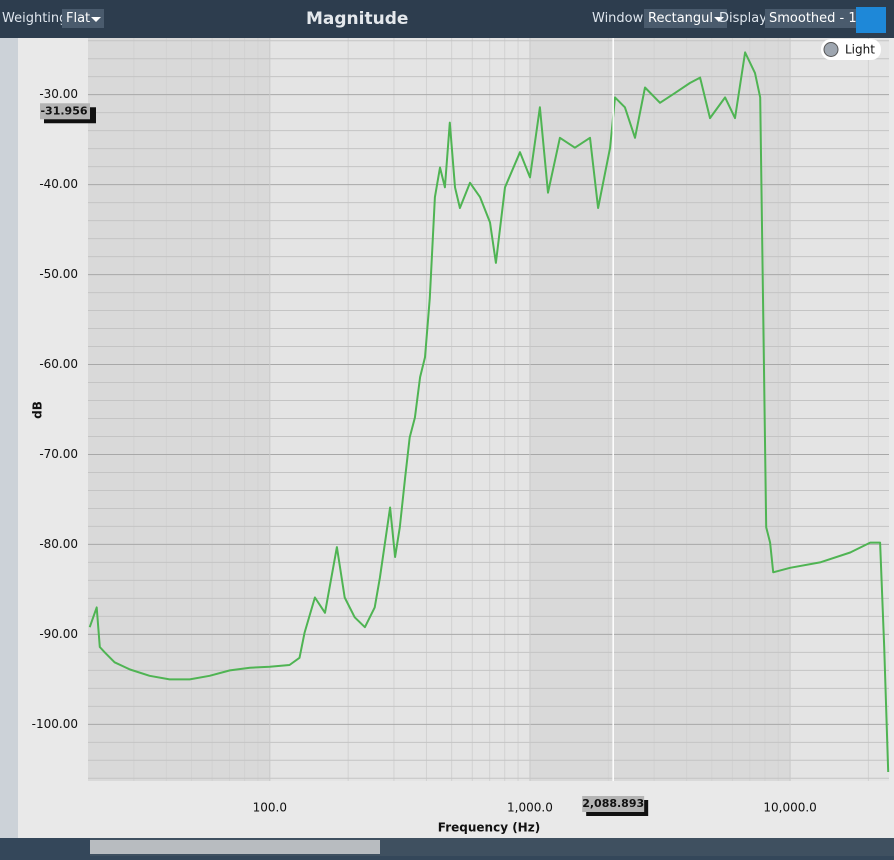  What do you see at coordinates (860, 50) in the screenshot?
I see `toggle-label: Light` at bounding box center [860, 50].